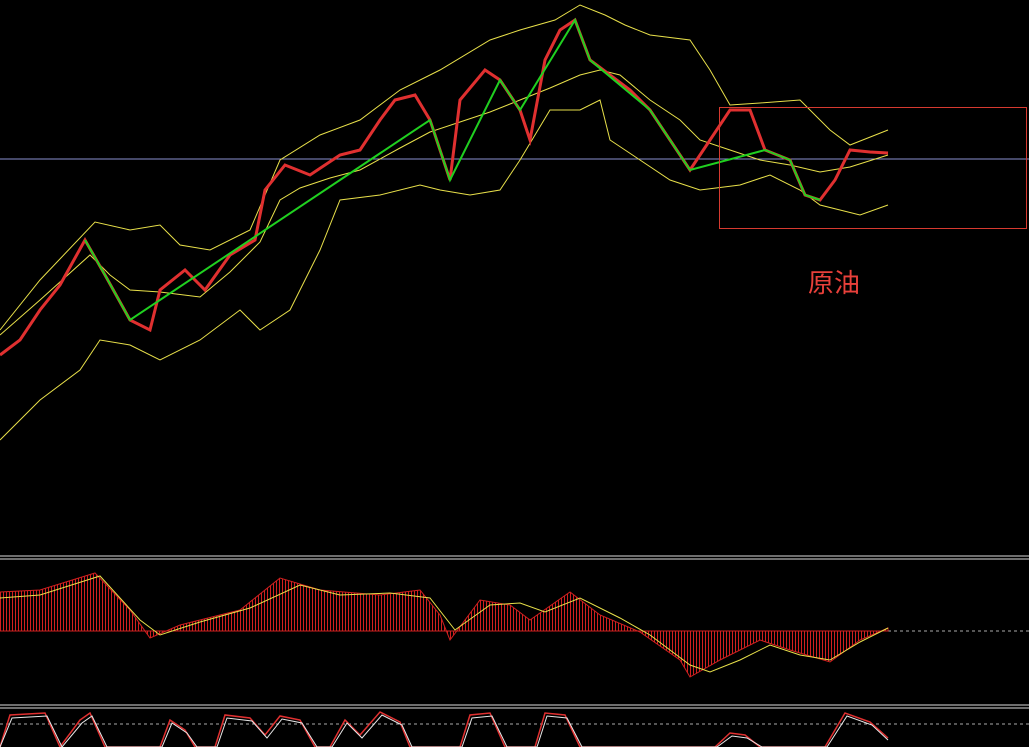 This screenshot has height=747, width=1029. I want to click on highlight-box, so click(873, 168).